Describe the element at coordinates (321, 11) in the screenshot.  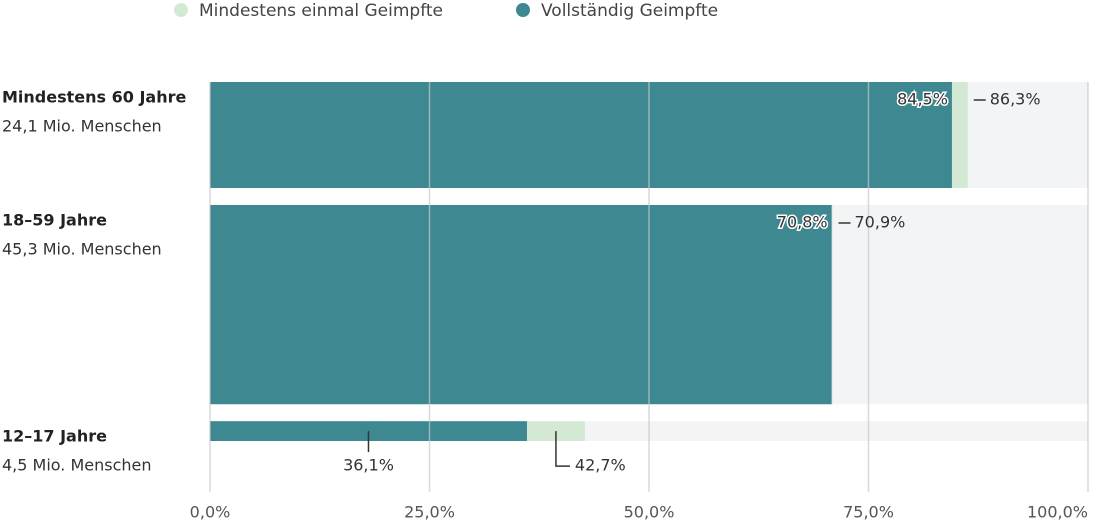
I see `legend-label: Mindestens einmal Geimpfte` at that location.